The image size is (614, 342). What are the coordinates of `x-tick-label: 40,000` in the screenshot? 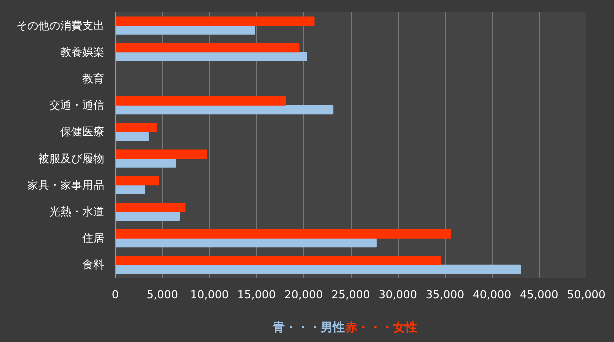 It's located at (492, 295).